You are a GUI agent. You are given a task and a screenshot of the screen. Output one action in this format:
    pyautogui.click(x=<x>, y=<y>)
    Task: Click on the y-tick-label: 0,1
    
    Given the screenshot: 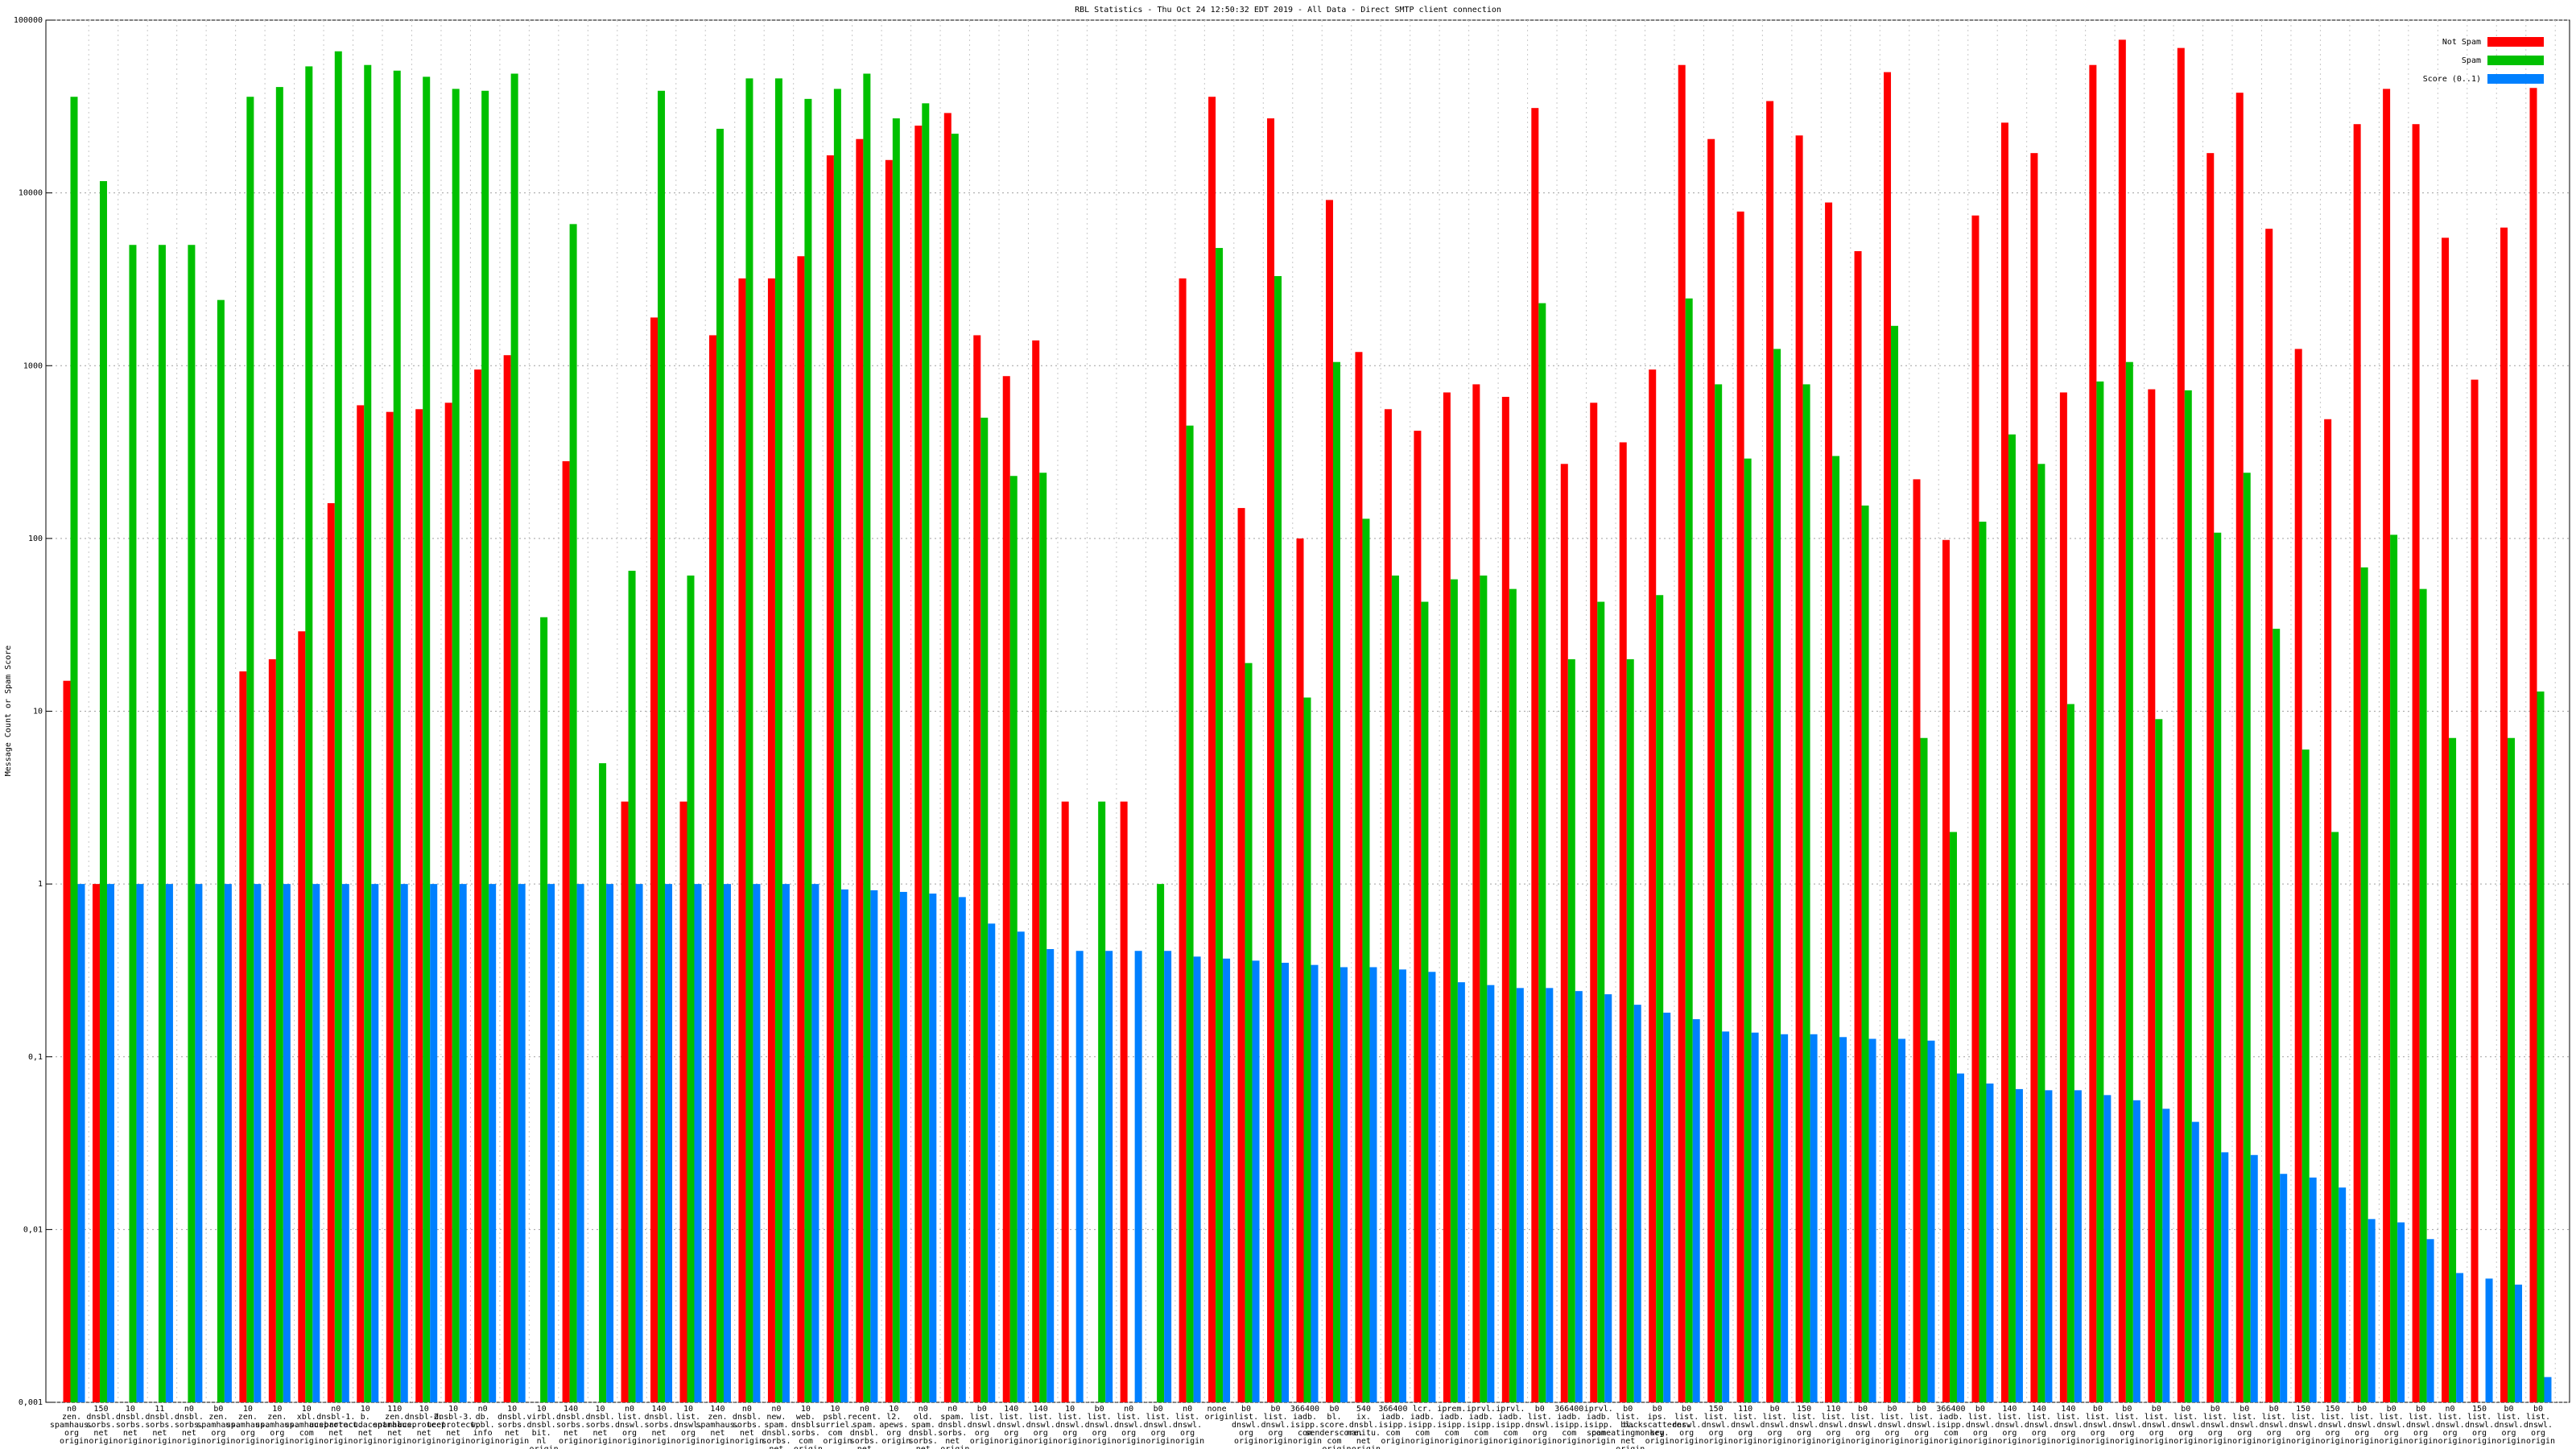 What is the action you would take?
    pyautogui.click(x=35, y=1057)
    